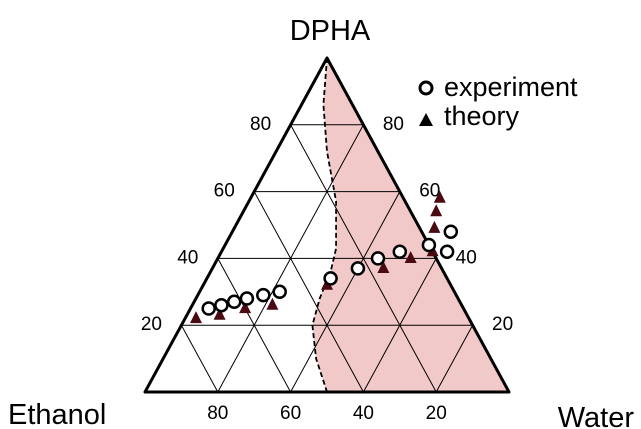  What do you see at coordinates (260, 124) in the screenshot?
I see `tick-label-left-80: 80` at bounding box center [260, 124].